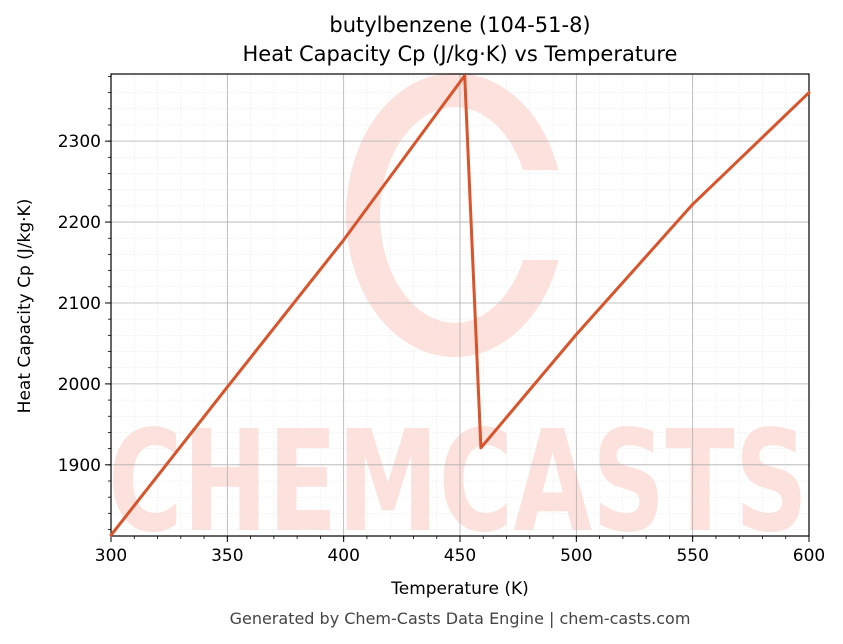  Describe the element at coordinates (79, 466) in the screenshot. I see `y-tick-label: 1900` at that location.